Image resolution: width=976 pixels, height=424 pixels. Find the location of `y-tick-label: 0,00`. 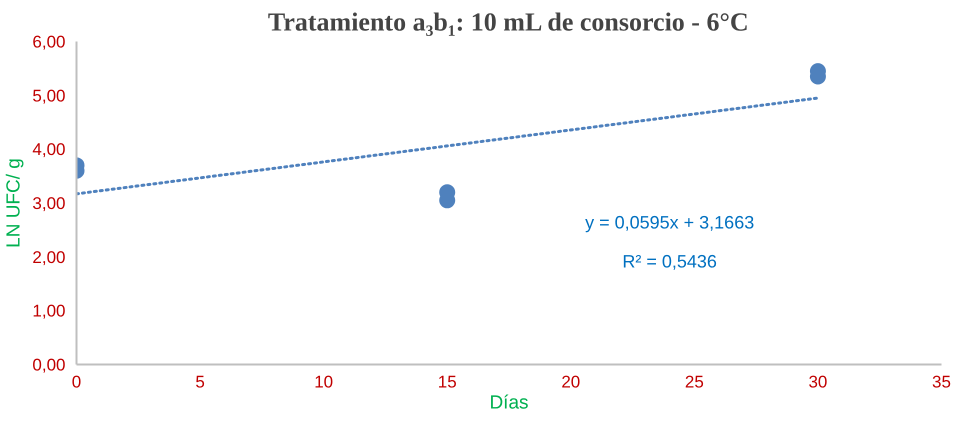

y-tick-label: 0,00 is located at coordinates (49, 365).